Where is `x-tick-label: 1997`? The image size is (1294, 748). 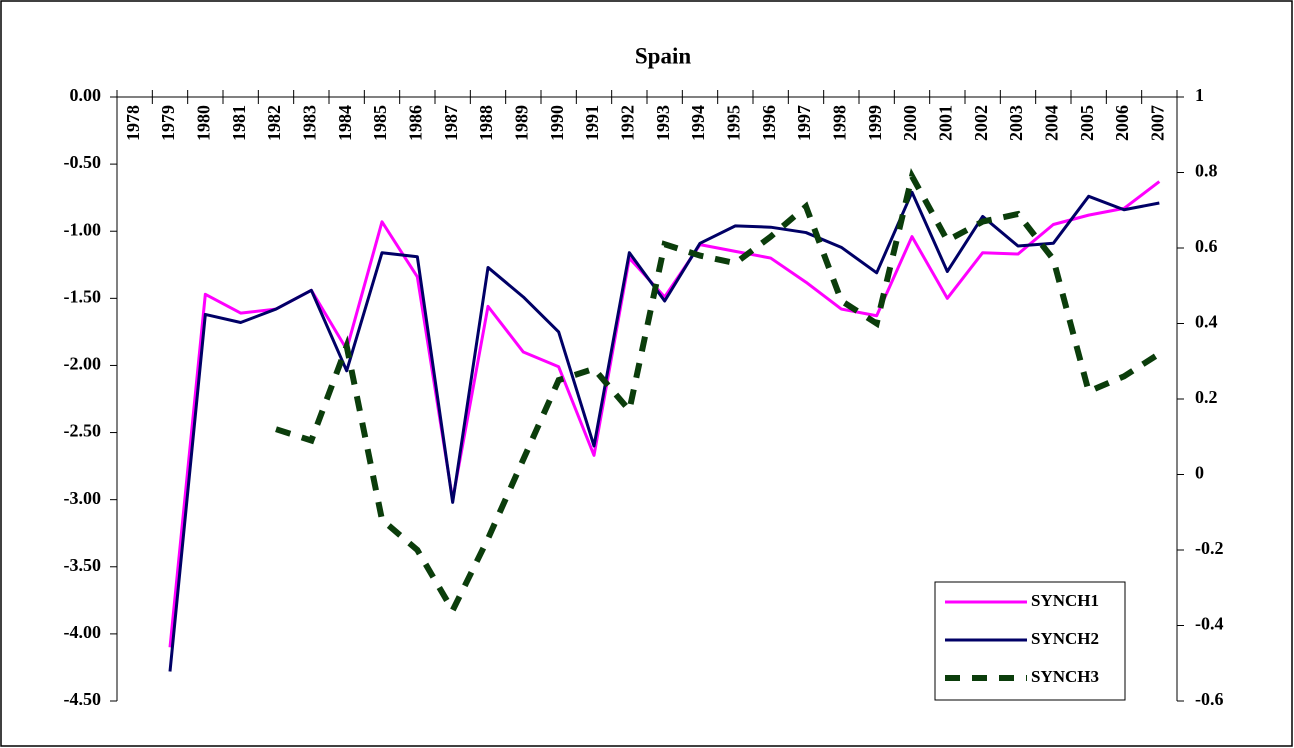 x-tick-label: 1997 is located at coordinates (804, 123).